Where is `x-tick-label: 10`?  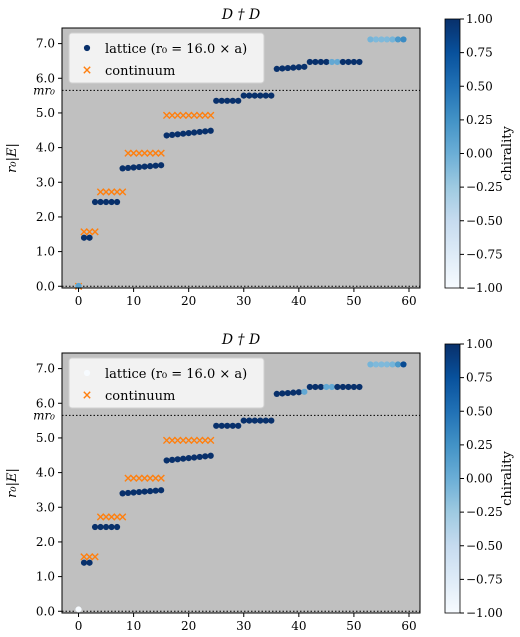 x-tick-label: 10 is located at coordinates (133, 301).